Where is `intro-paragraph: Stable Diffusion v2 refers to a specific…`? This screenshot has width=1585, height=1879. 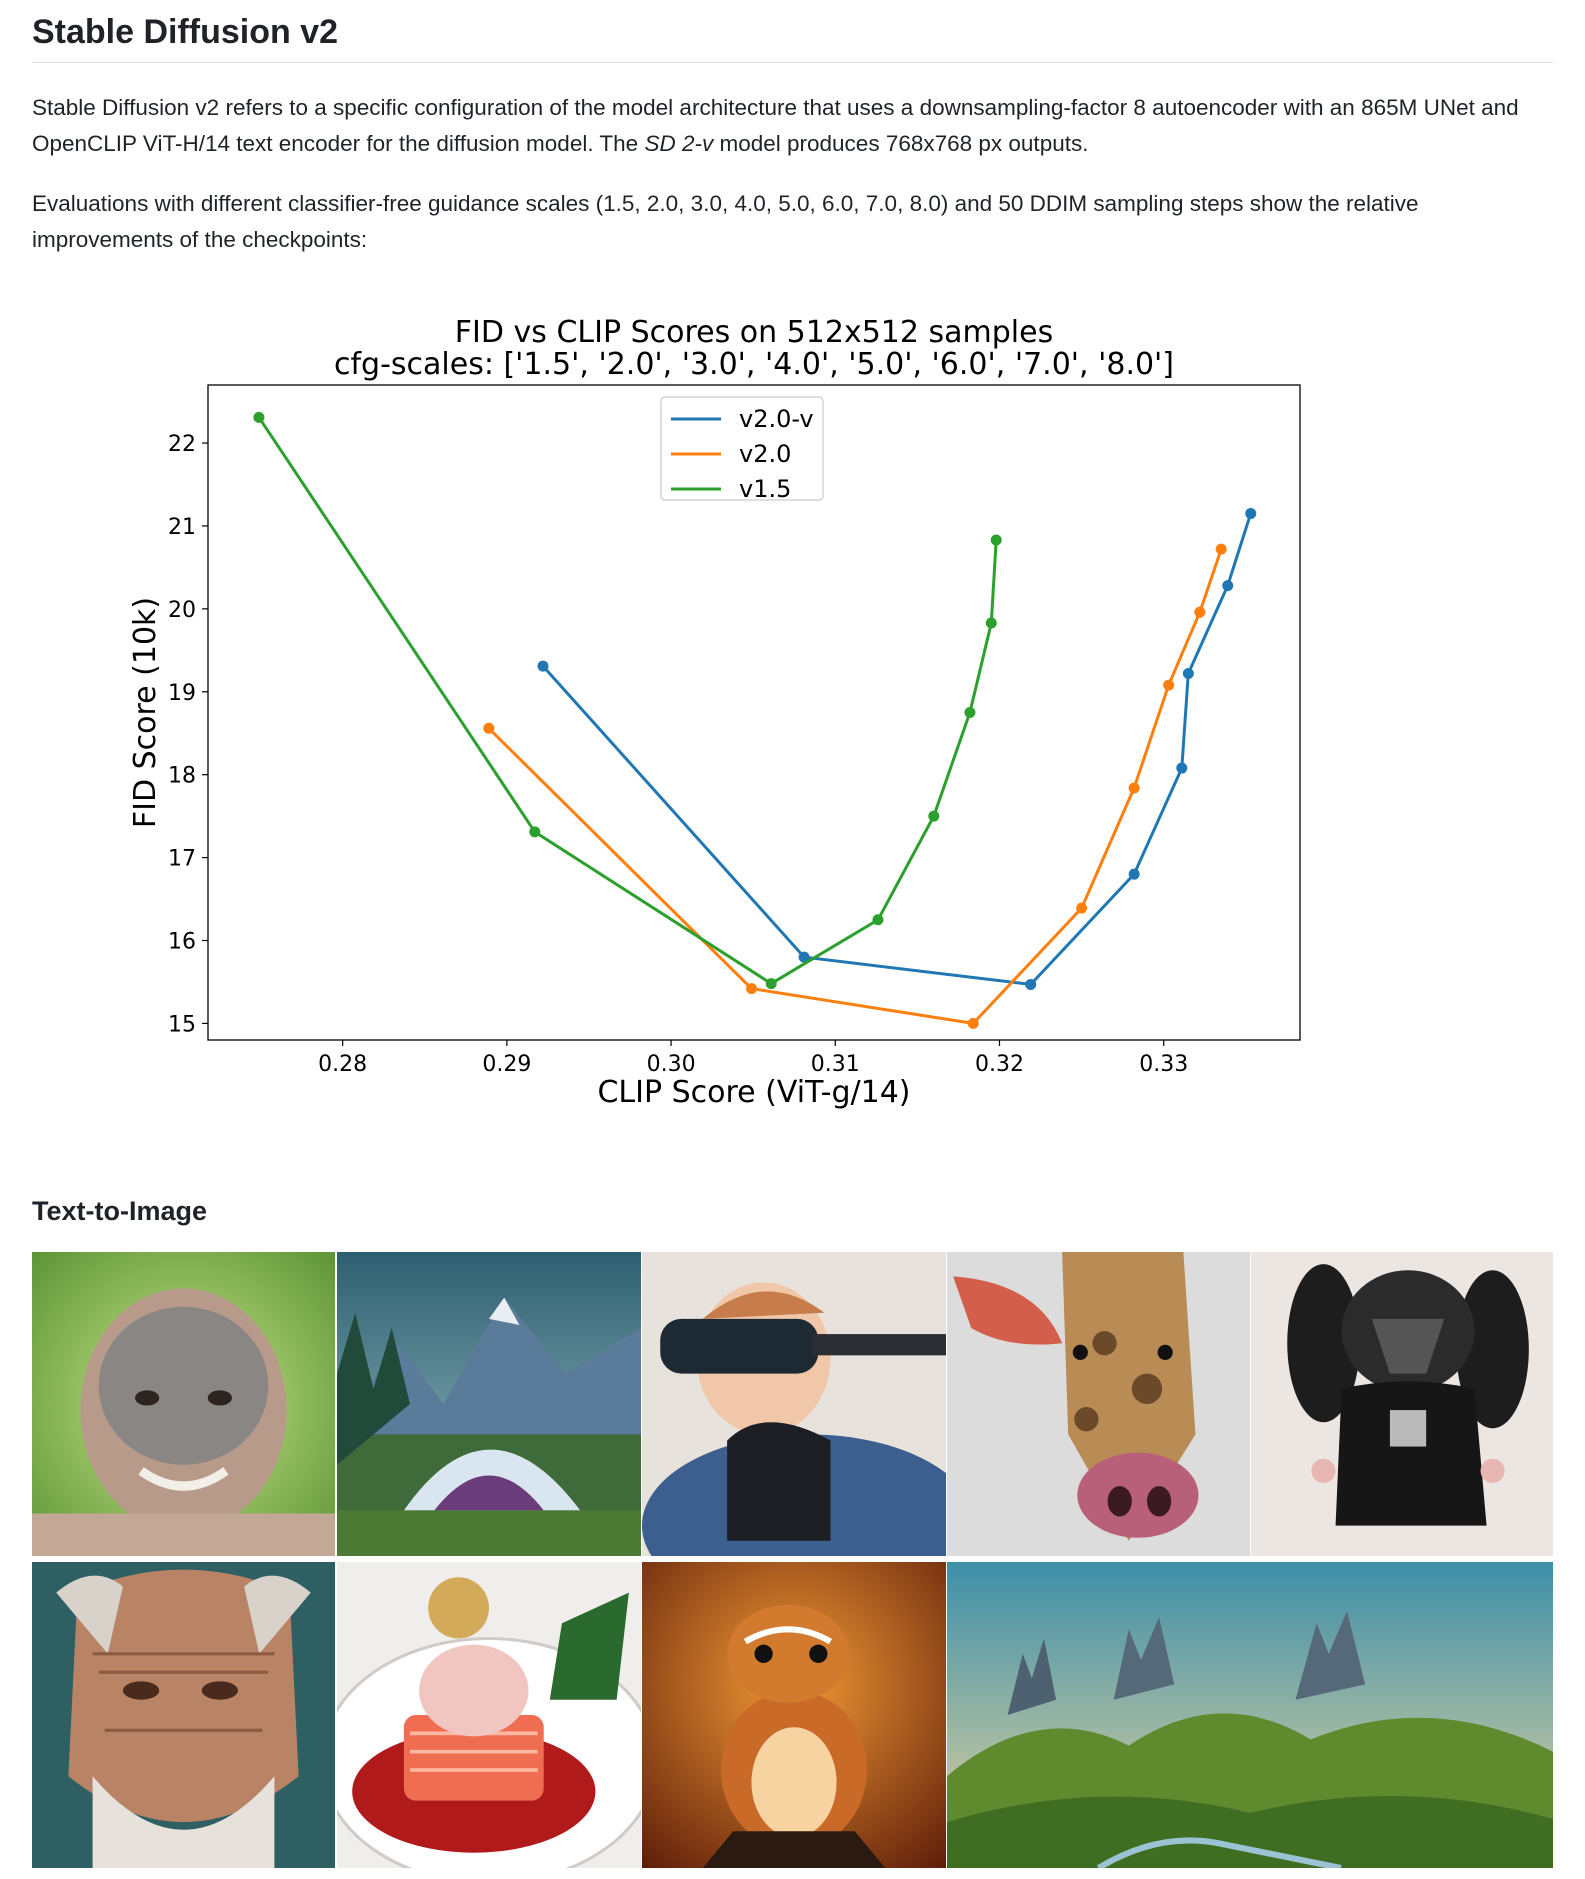 intro-paragraph: Stable Diffusion v2 refers to a specific… is located at coordinates (792, 126).